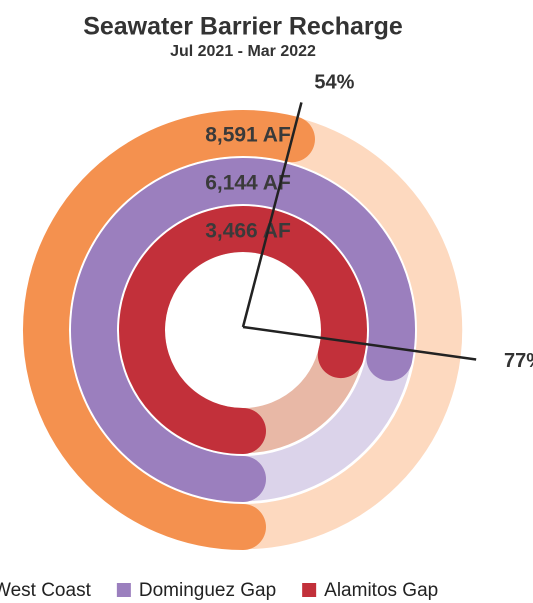 Image resolution: width=533 pixels, height=603 pixels. What do you see at coordinates (243, 27) in the screenshot?
I see `chart-title: Seawater Barrier Recharge` at bounding box center [243, 27].